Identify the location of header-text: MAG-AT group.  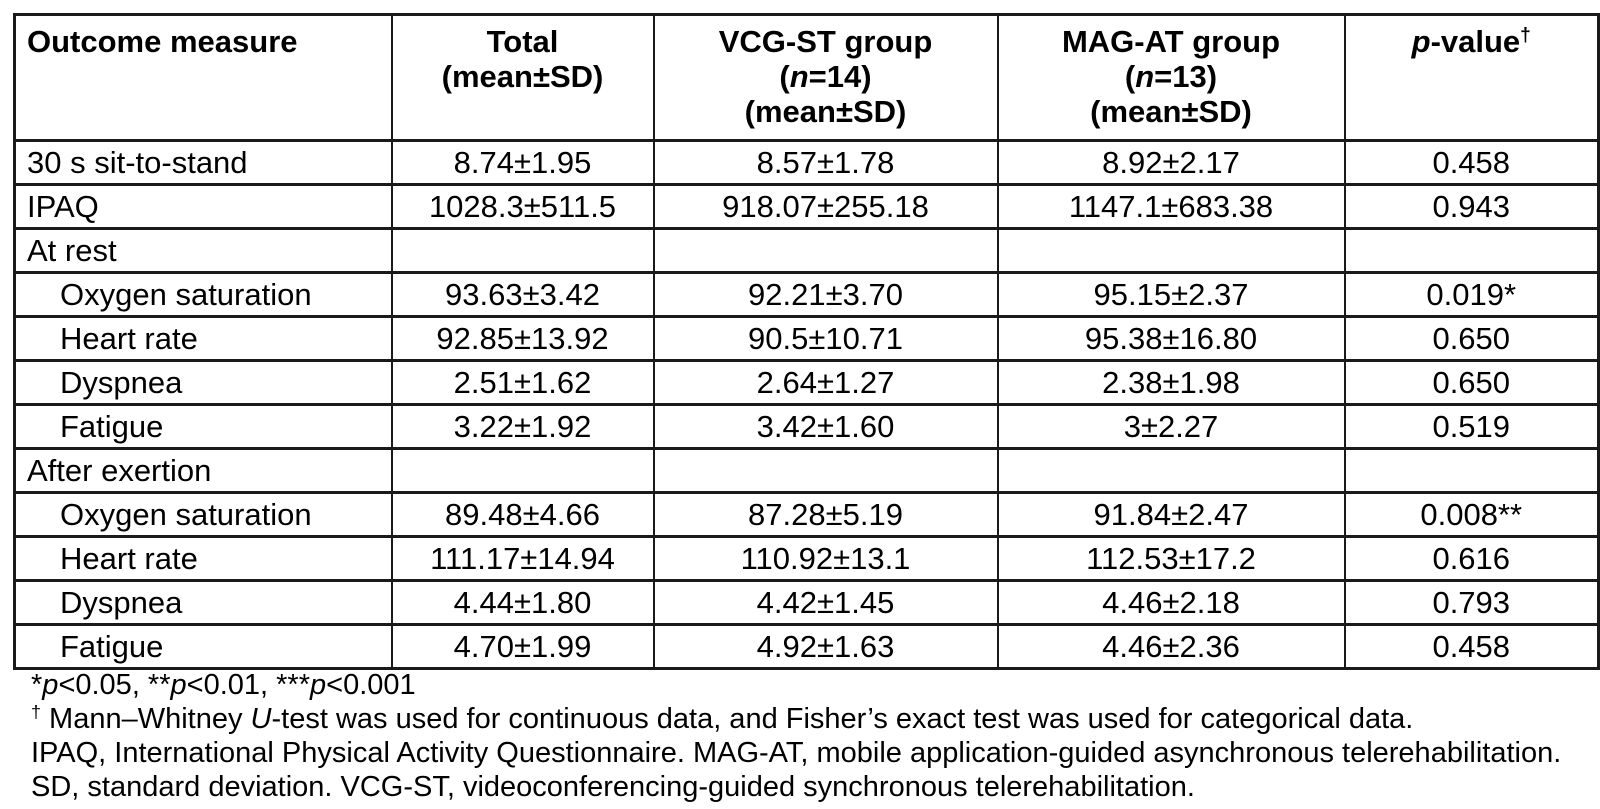
(1171, 41).